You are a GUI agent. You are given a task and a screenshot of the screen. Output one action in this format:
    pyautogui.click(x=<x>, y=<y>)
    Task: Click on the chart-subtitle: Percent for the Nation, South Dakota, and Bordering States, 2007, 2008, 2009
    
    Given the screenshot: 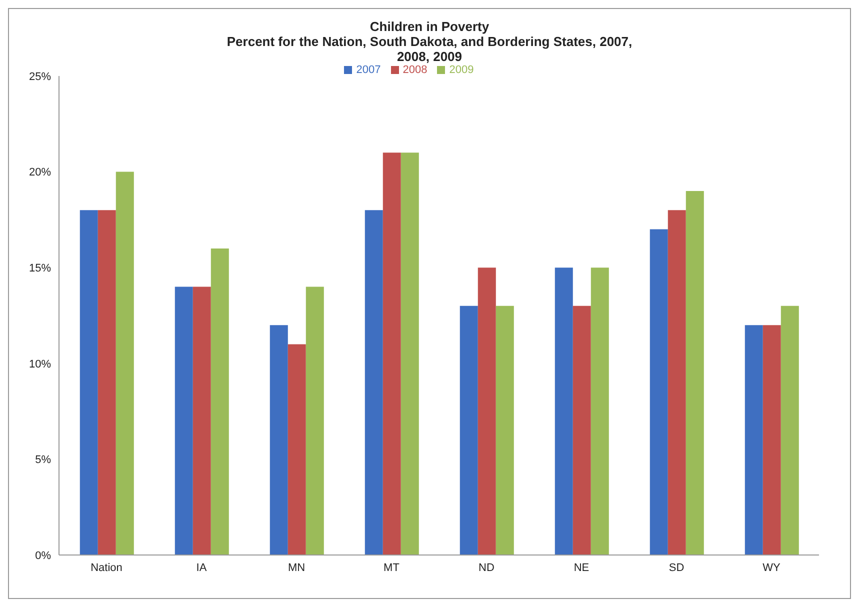 What is the action you would take?
    pyautogui.click(x=430, y=49)
    